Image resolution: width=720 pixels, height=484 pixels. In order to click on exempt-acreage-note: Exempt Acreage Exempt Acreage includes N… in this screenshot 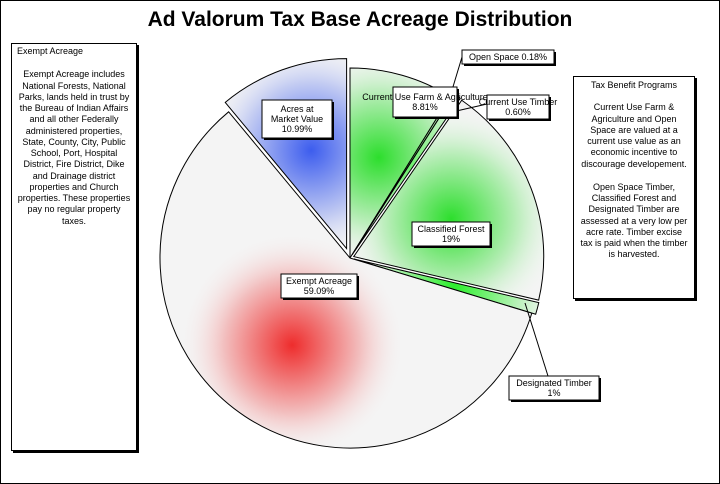, I will do `click(74, 247)`.